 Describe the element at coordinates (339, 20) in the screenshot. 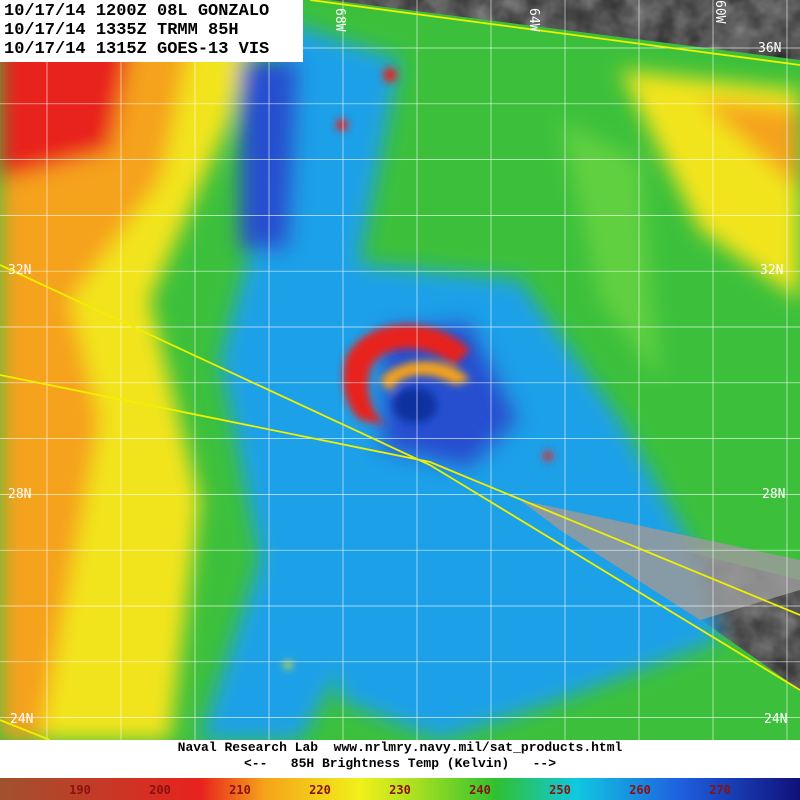

I see `lon-label: 68W` at that location.